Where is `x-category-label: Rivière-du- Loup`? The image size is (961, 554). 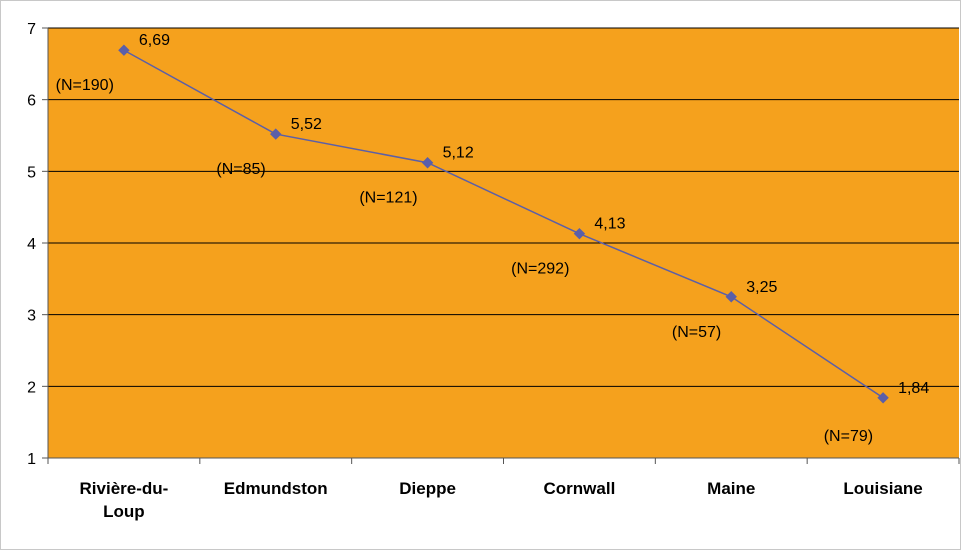 x-category-label: Rivière-du- Loup is located at coordinates (124, 500).